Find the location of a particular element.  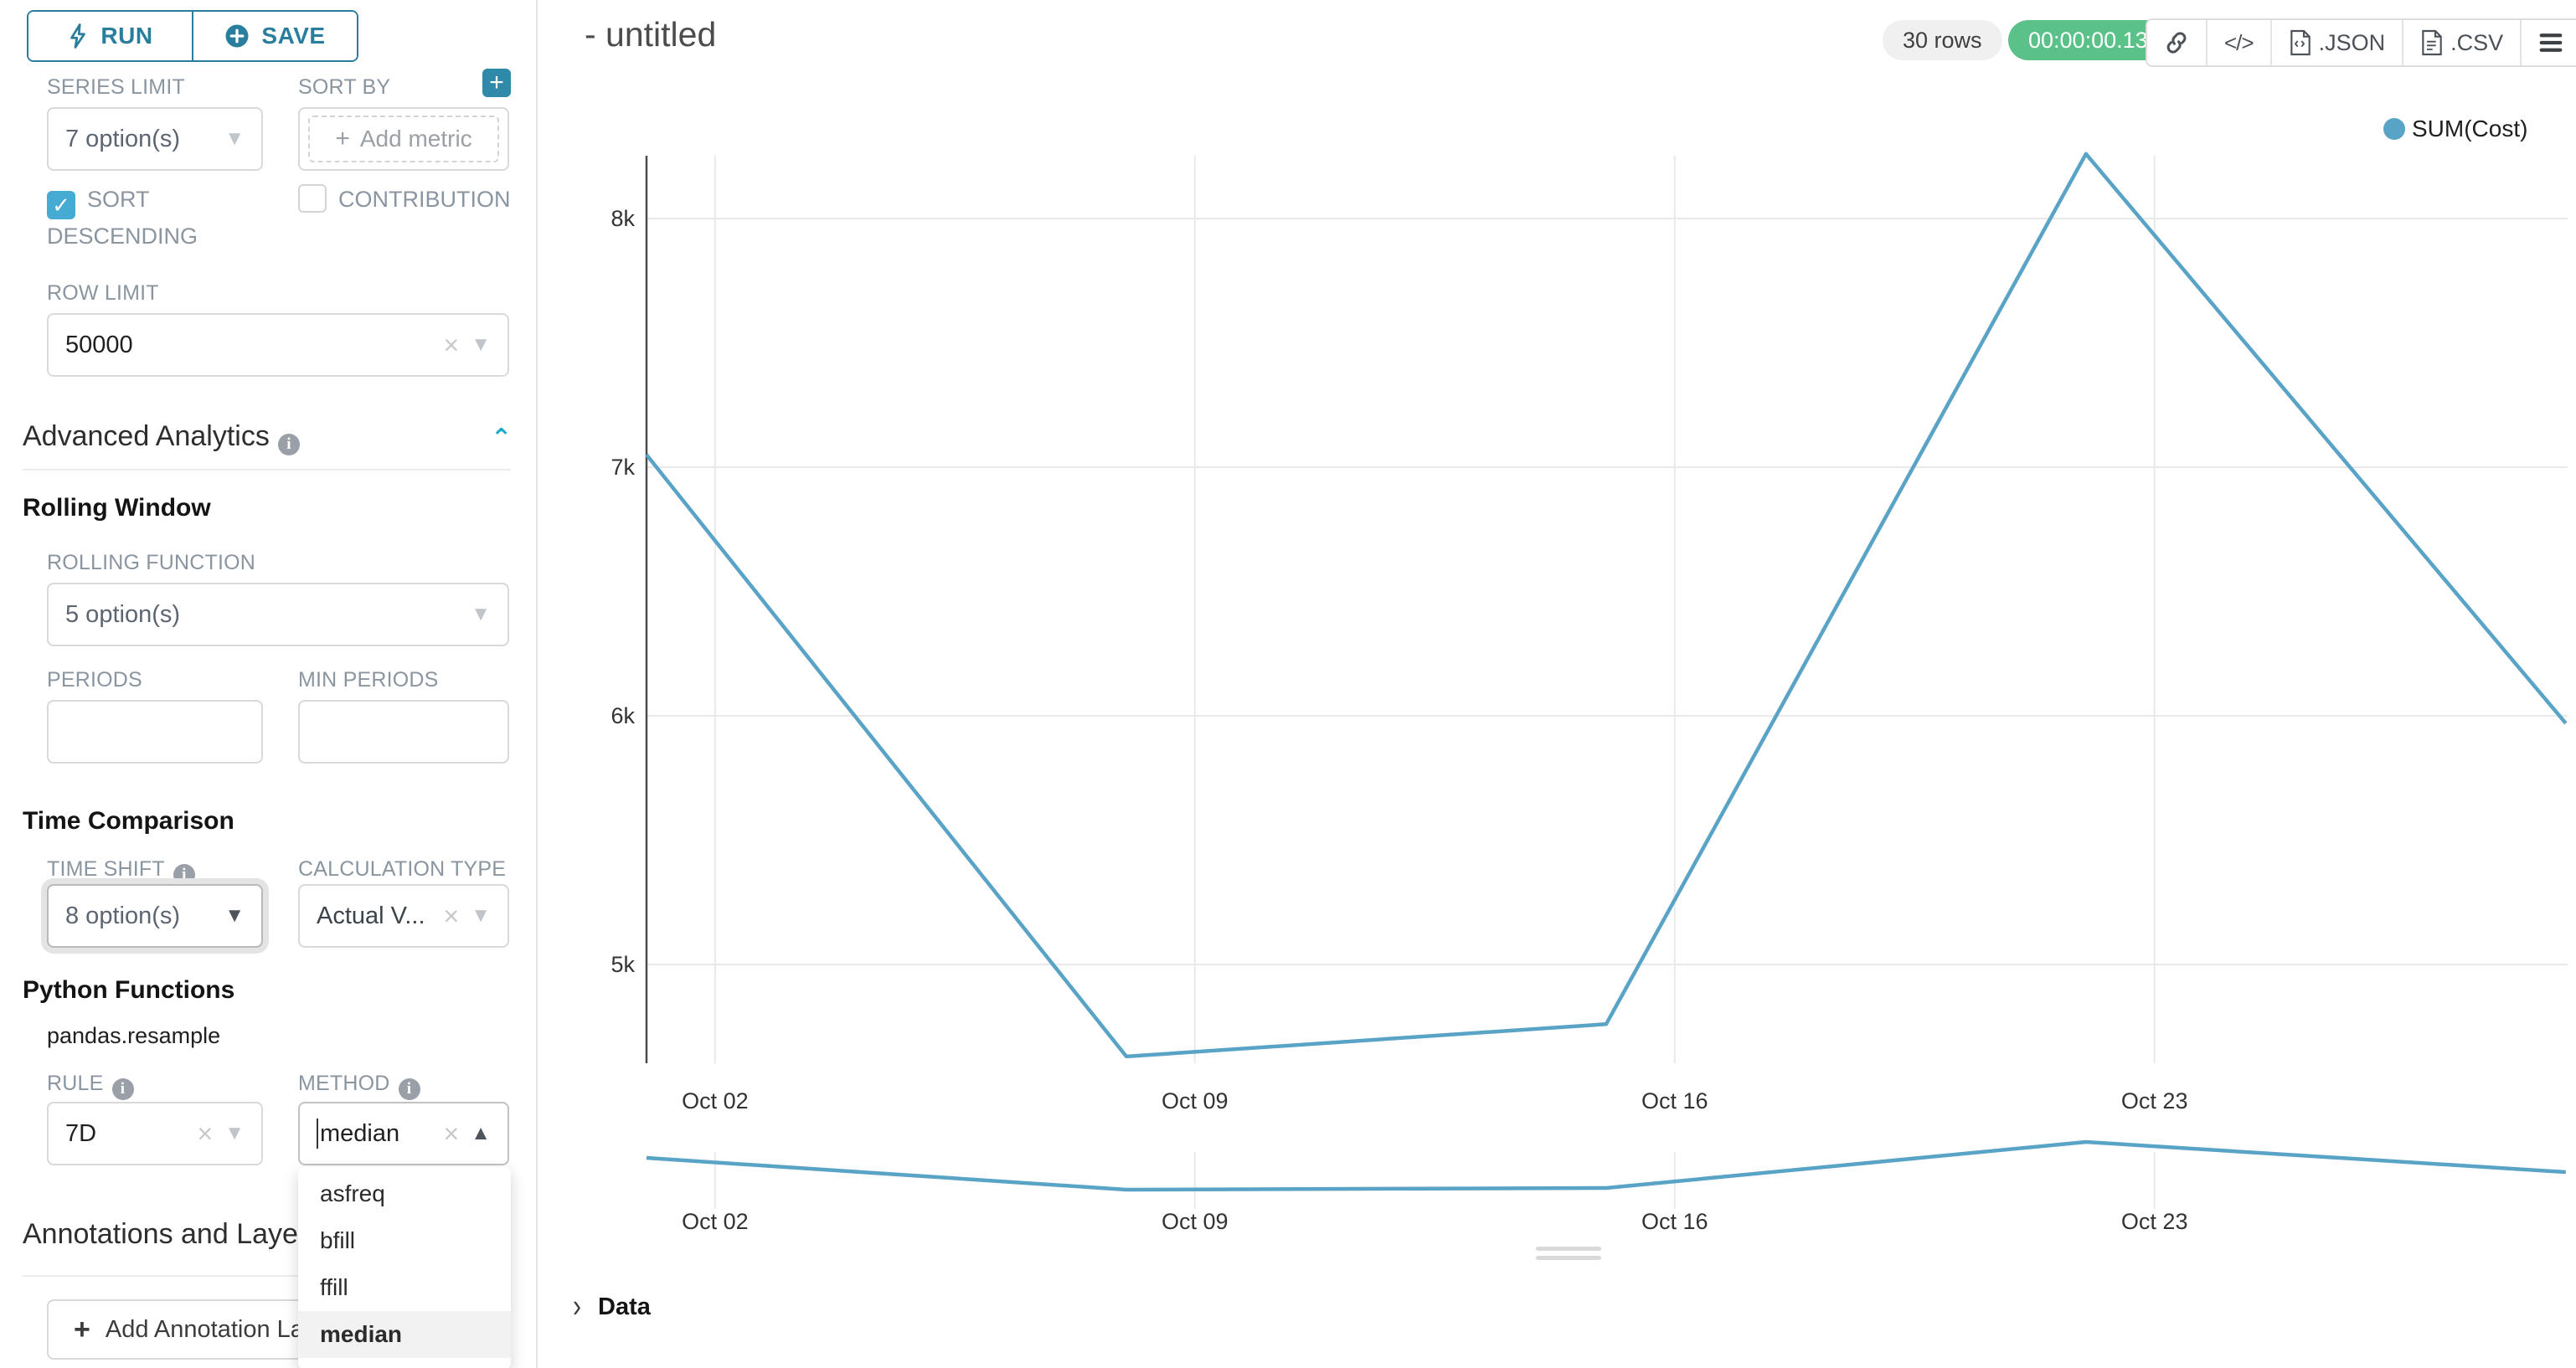

time-shift-value: 8 option(s) is located at coordinates (123, 916).